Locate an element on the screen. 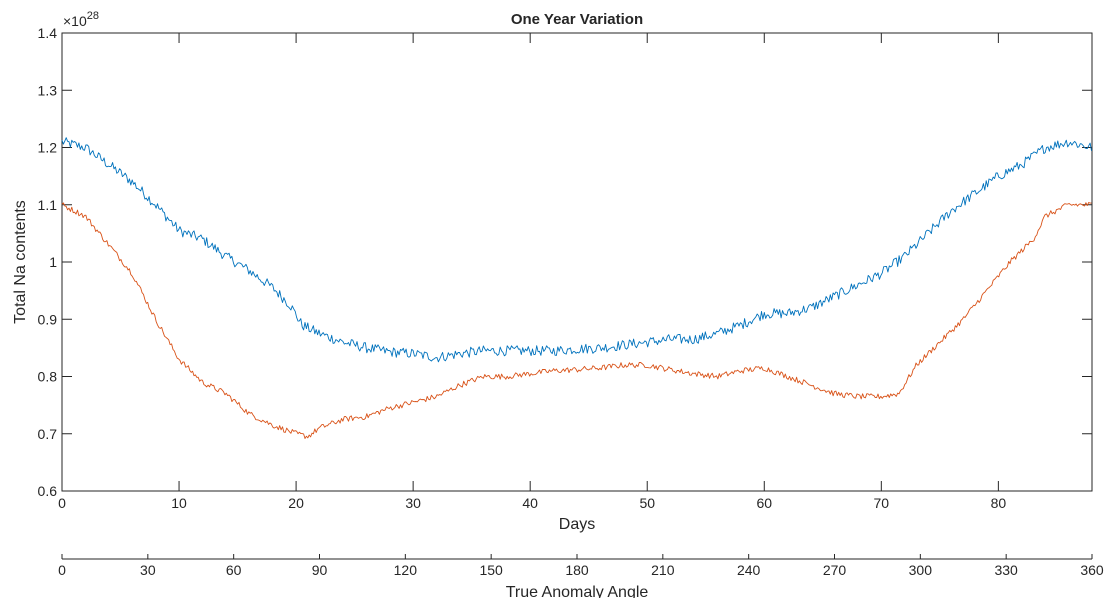 The height and width of the screenshot is (598, 1108). secondary-x-tick-label: 30 is located at coordinates (148, 570).